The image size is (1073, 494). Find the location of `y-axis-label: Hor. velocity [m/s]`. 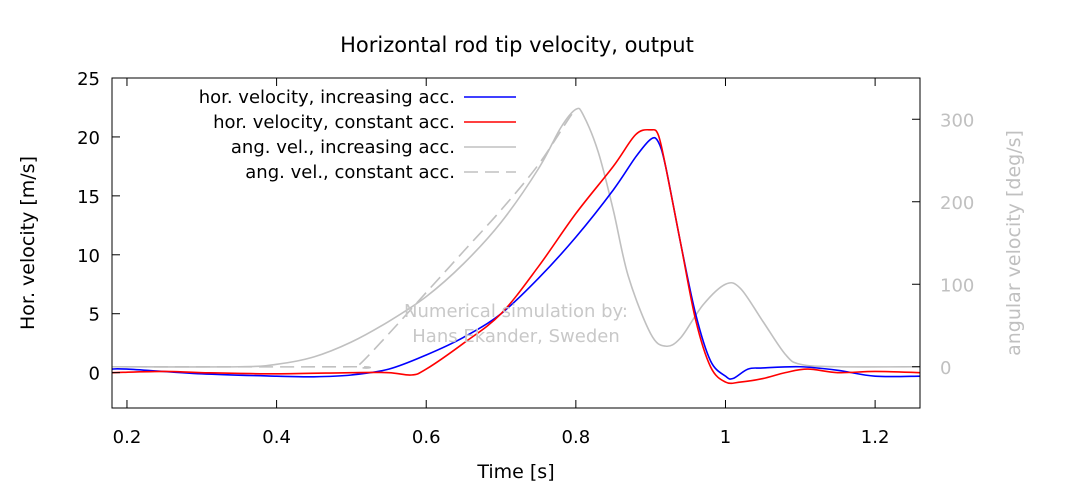

y-axis-label: Hor. velocity [m/s] is located at coordinates (28, 243).